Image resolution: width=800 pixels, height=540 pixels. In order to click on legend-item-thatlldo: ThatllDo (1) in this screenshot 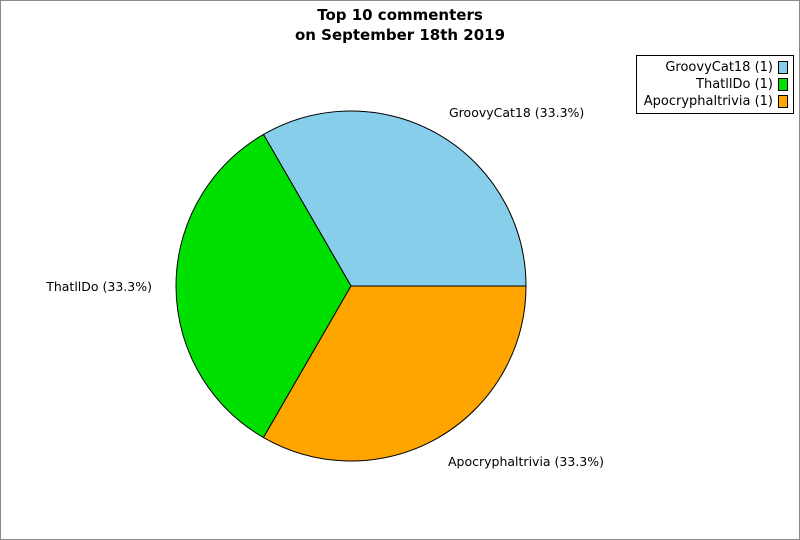, I will do `click(714, 84)`.